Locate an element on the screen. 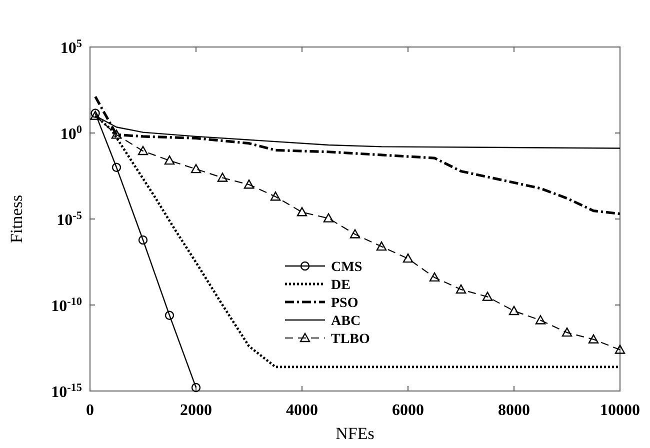 This screenshot has height=448, width=650. x-tick-label: 4000 is located at coordinates (302, 410).